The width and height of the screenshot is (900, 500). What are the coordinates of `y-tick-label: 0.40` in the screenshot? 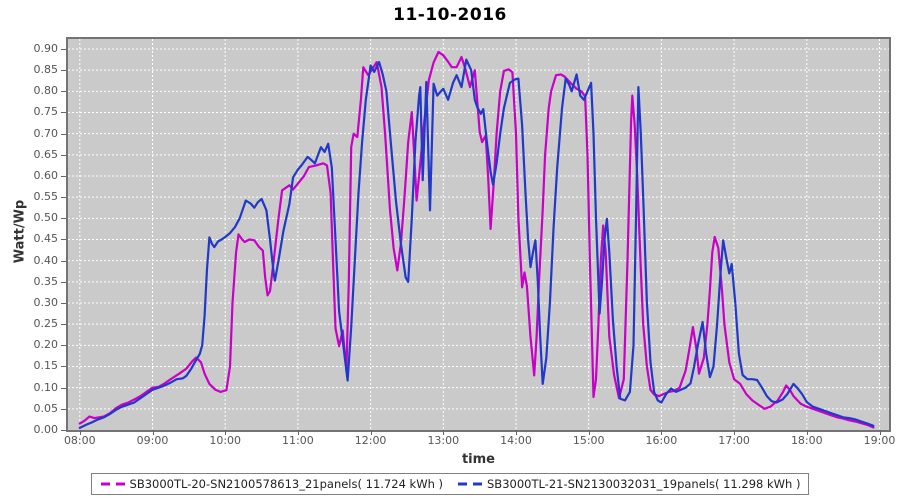 It's located at (46, 260).